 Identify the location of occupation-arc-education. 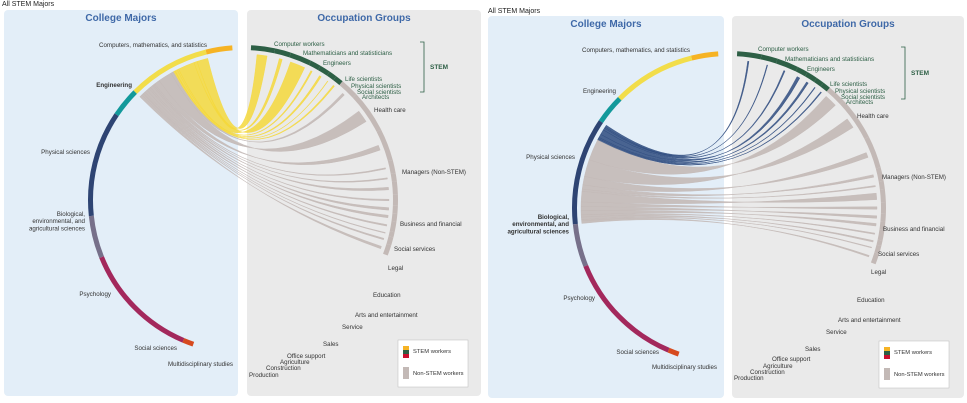
(394, 188).